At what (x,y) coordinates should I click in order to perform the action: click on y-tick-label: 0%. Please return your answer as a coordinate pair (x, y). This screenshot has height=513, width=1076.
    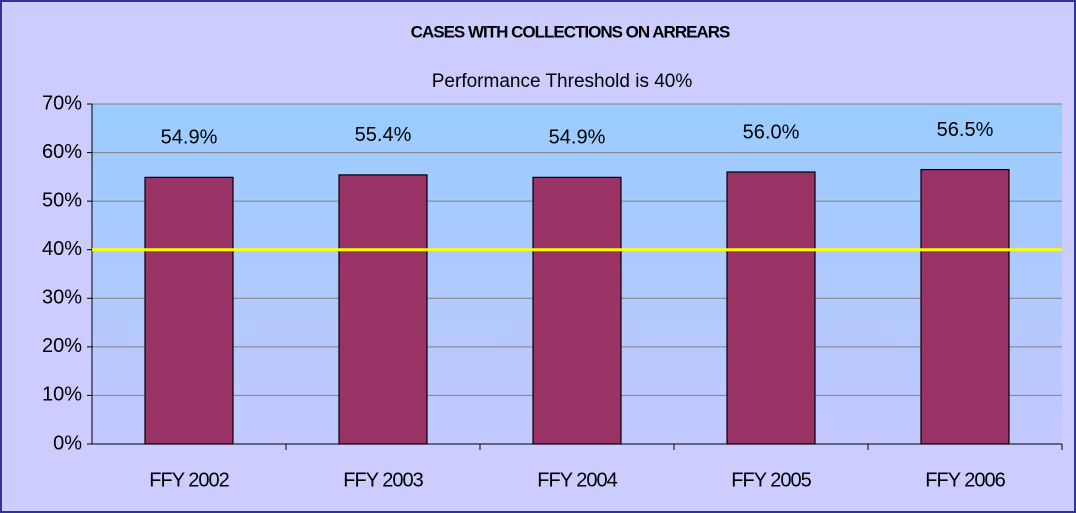
    Looking at the image, I should click on (67, 443).